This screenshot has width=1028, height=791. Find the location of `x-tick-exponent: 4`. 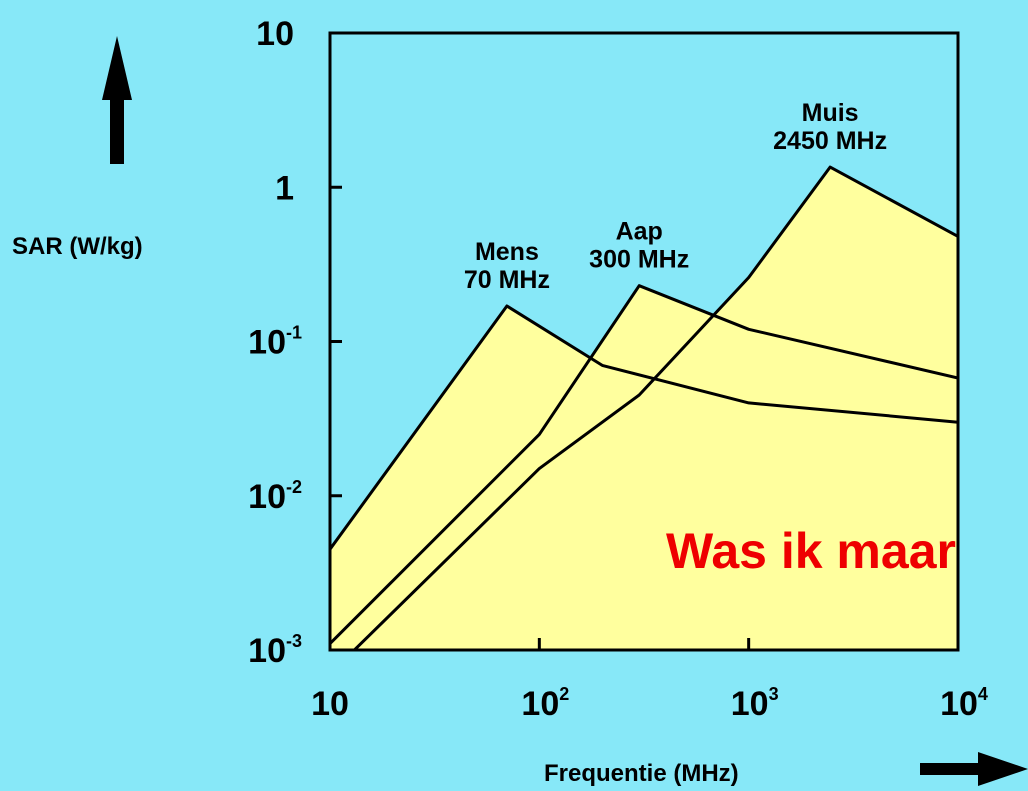

x-tick-exponent: 4 is located at coordinates (983, 694).